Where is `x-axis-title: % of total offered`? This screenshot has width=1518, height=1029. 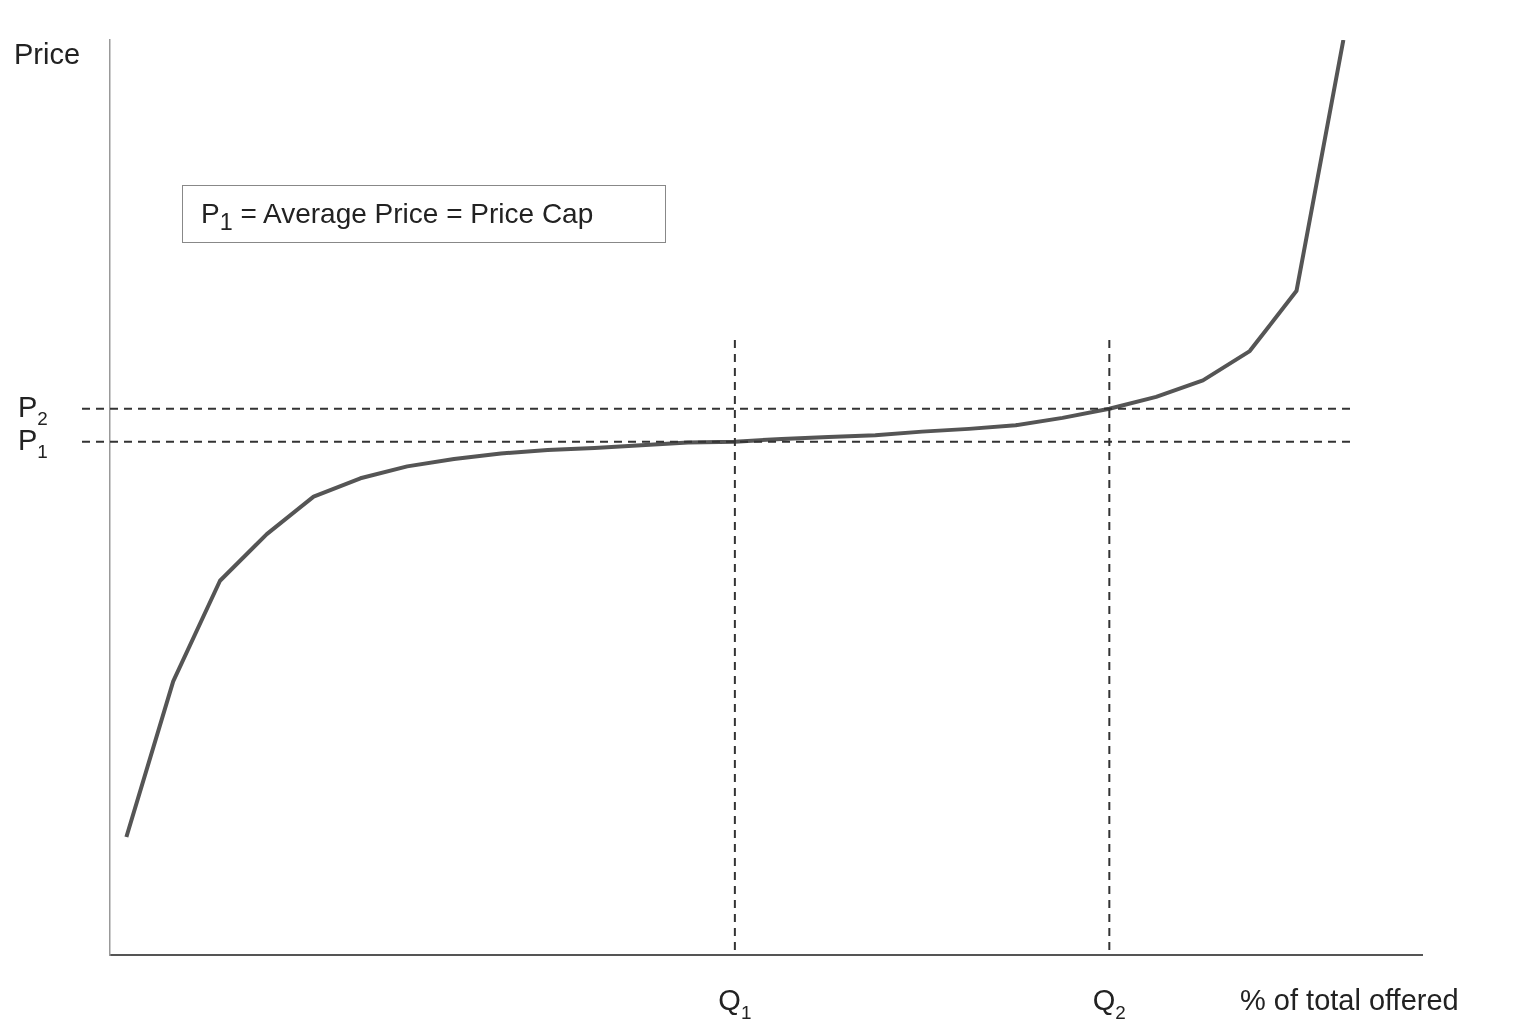 x-axis-title: % of total offered is located at coordinates (1349, 1000).